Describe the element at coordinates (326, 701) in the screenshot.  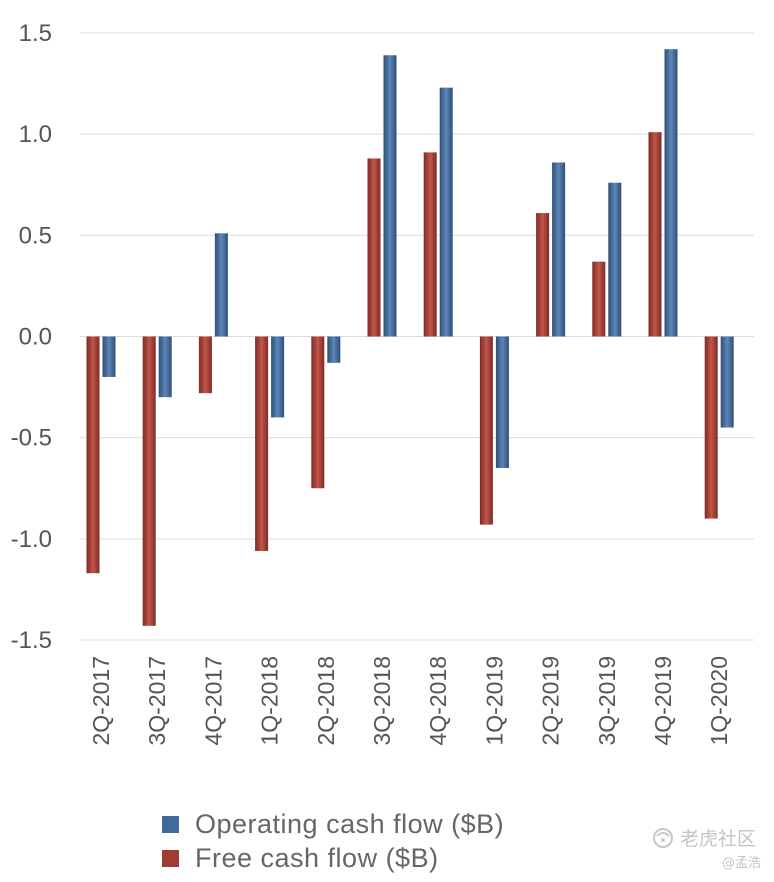
I see `x-category-label: 2Q-2018` at that location.